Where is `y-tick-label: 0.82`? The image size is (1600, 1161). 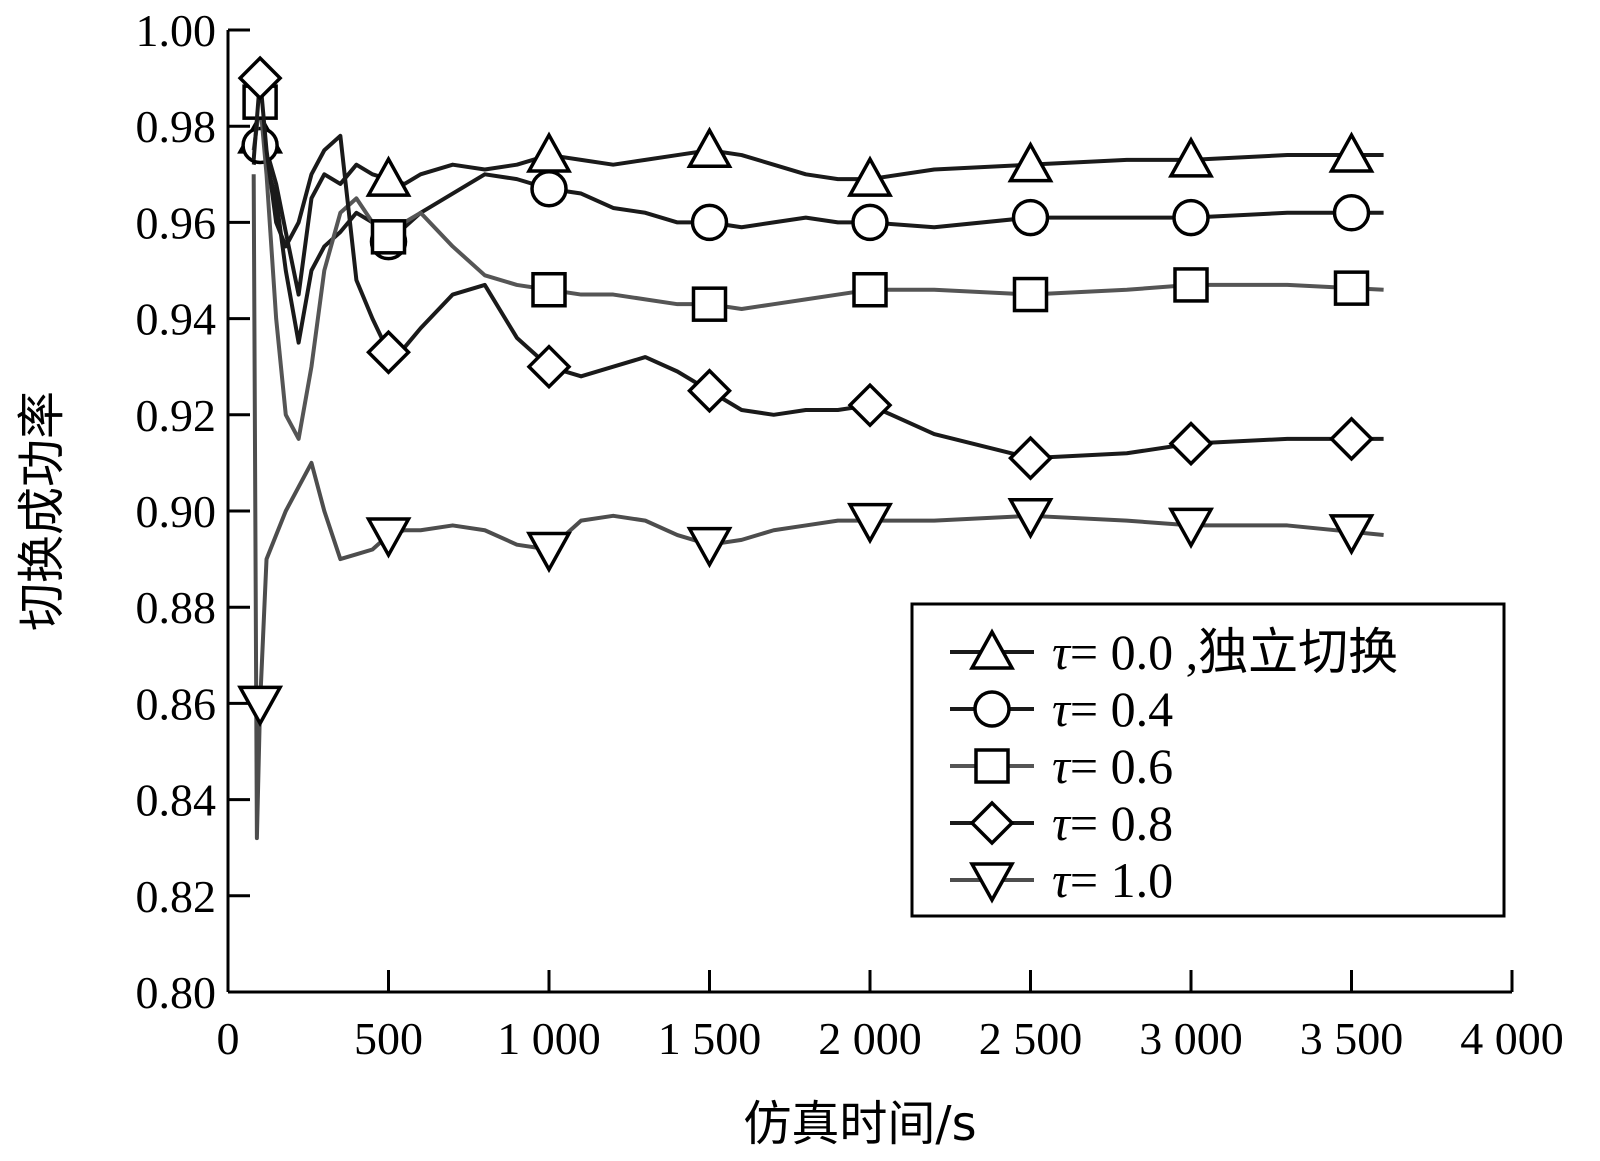 y-tick-label: 0.82 is located at coordinates (176, 896).